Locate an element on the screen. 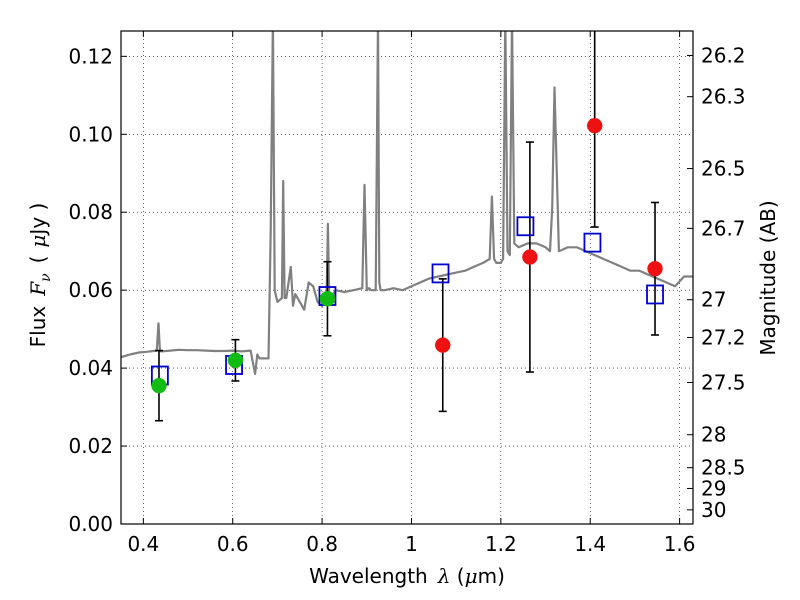 This screenshot has width=800, height=600. y-axis-unit-mu: μ is located at coordinates (38, 241).